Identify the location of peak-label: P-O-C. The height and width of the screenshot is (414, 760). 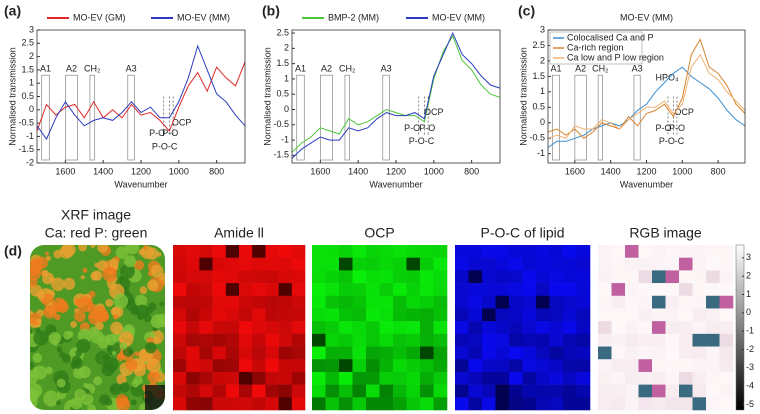
(165, 146).